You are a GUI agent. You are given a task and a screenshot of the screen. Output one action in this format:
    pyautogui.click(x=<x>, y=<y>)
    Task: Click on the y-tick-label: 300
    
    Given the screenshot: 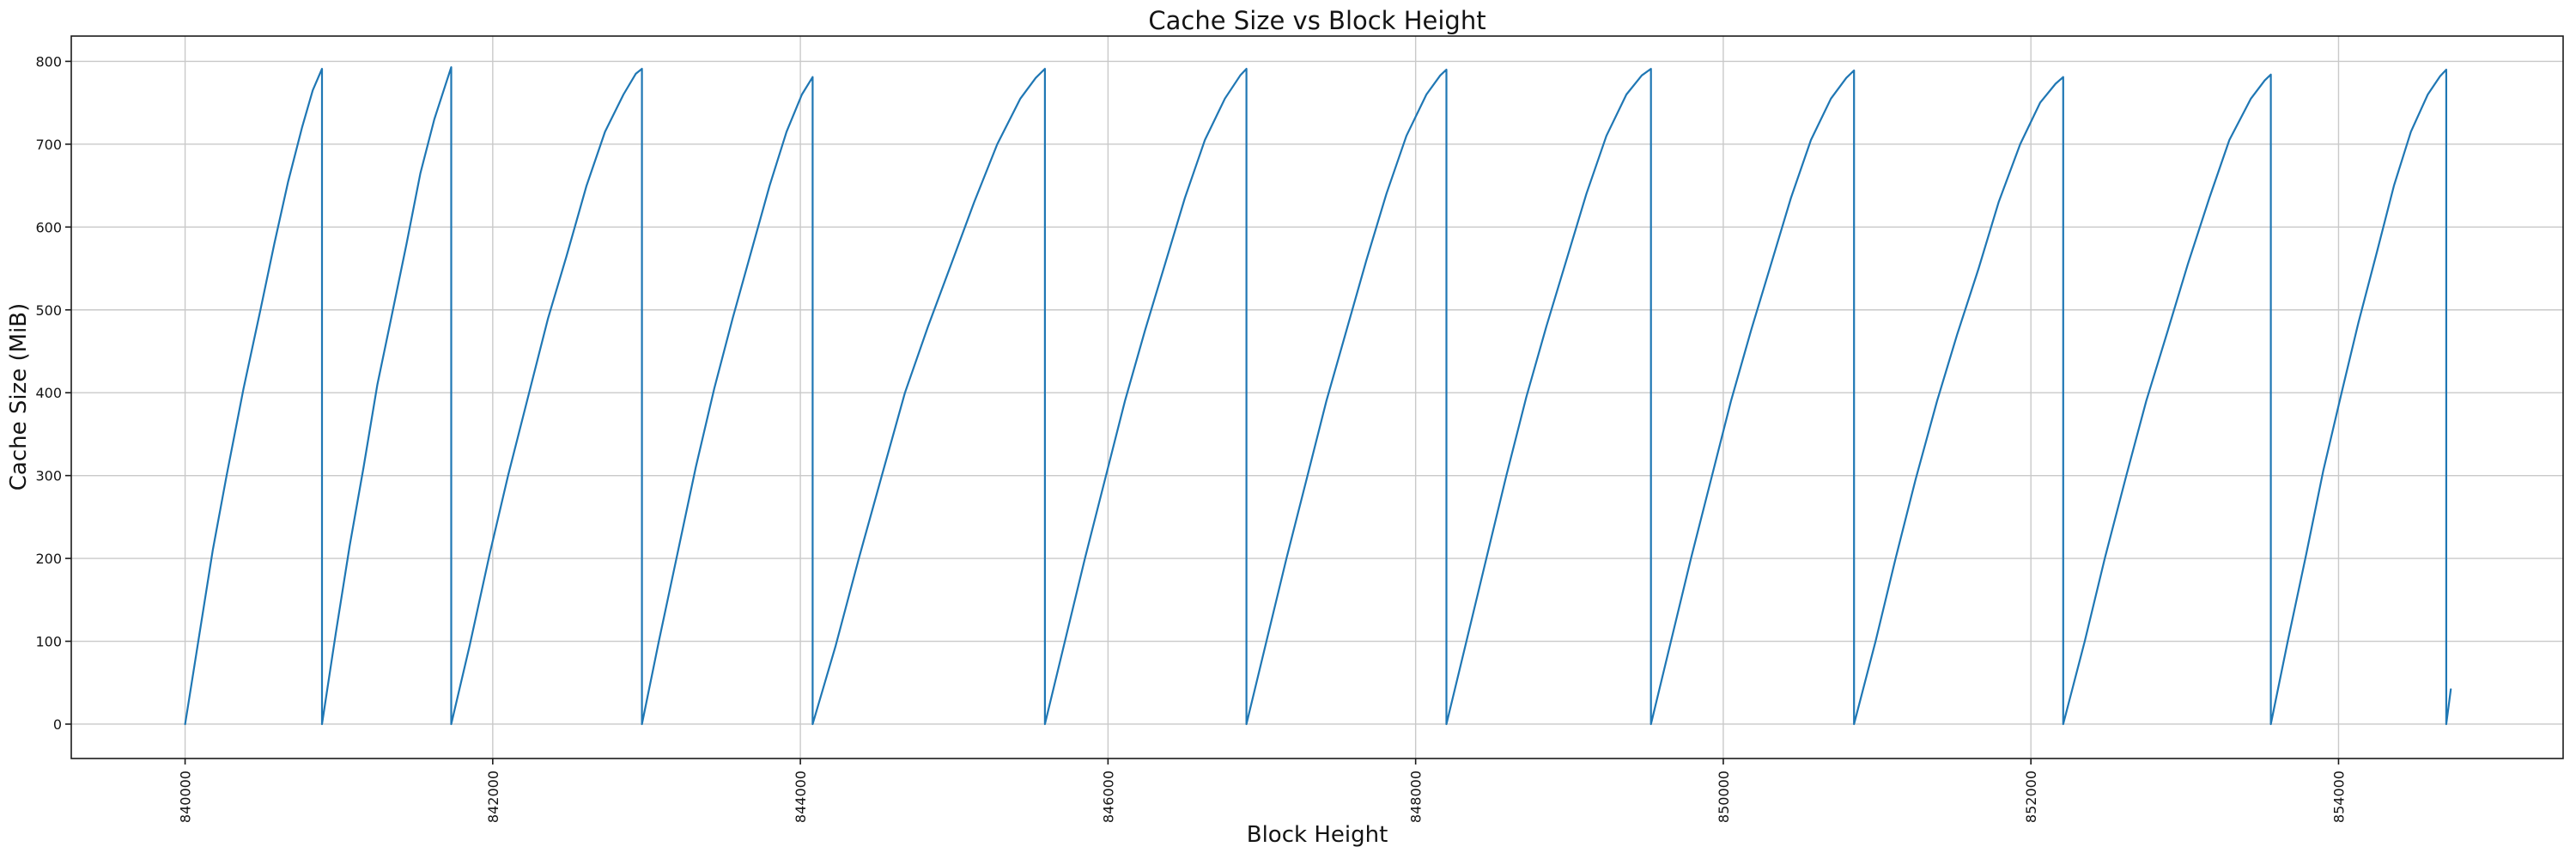 What is the action you would take?
    pyautogui.click(x=48, y=476)
    